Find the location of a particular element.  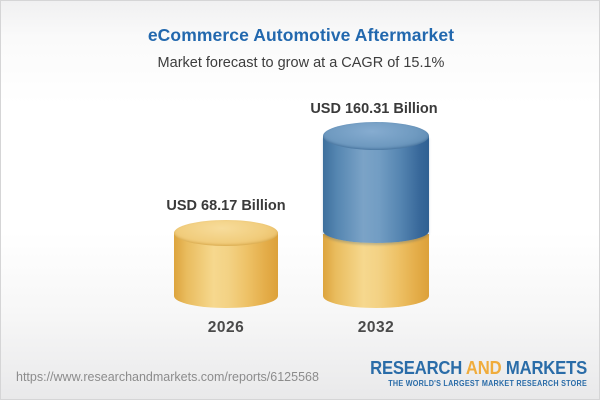

bar-2032-top-ellipse is located at coordinates (376, 136).